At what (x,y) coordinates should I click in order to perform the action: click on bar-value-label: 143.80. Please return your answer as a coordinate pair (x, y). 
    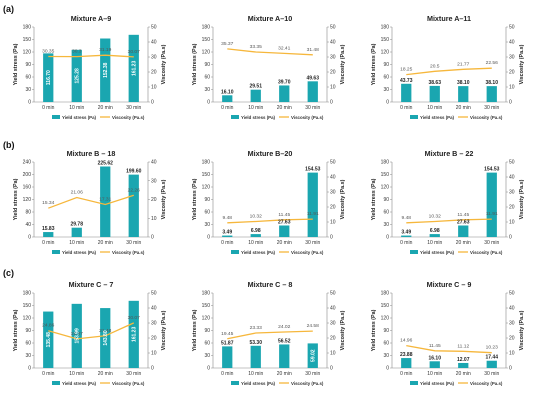
    Looking at the image, I should click on (106, 338).